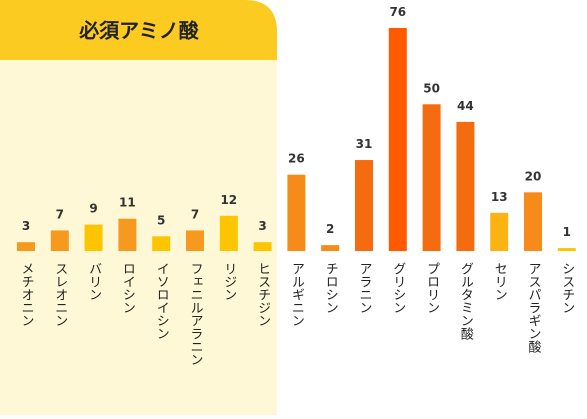  I want to click on x-tick-label: イソロイシン, so click(161, 301).